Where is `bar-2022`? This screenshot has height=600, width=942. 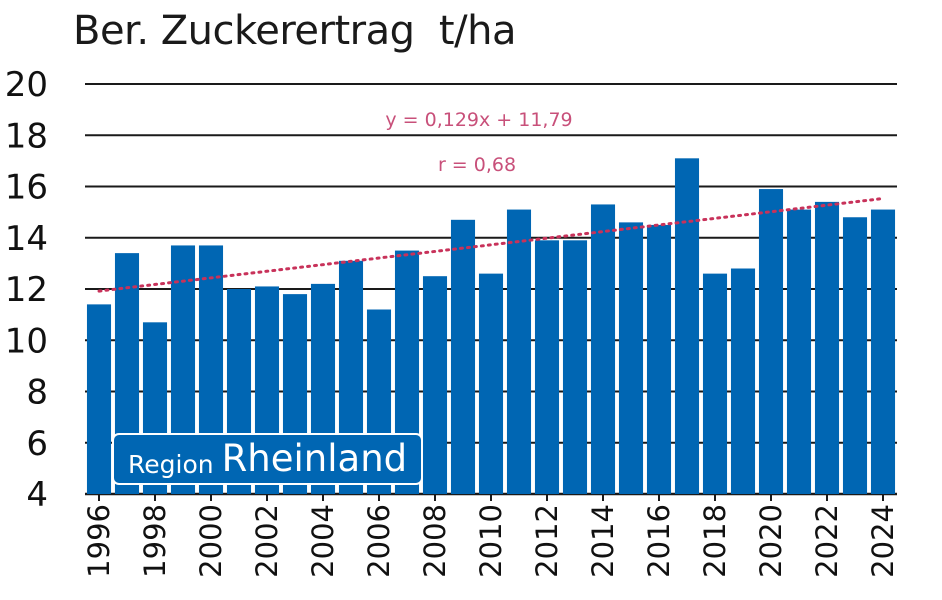 bar-2022 is located at coordinates (827, 347).